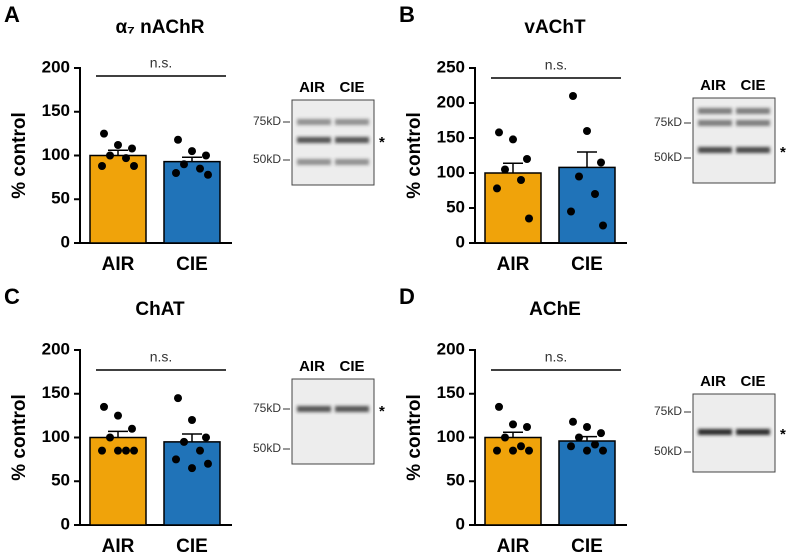 Image resolution: width=795 pixels, height=557 pixels. I want to click on panel-letter: C, so click(12, 296).